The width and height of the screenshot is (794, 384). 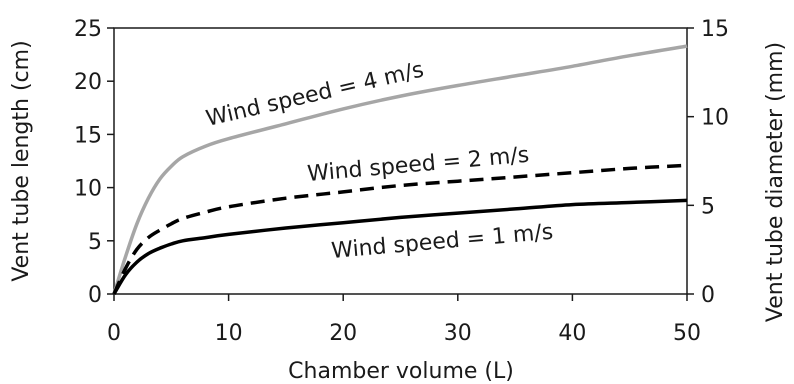 I want to click on y2-tick-label: 0, so click(x=708, y=295).